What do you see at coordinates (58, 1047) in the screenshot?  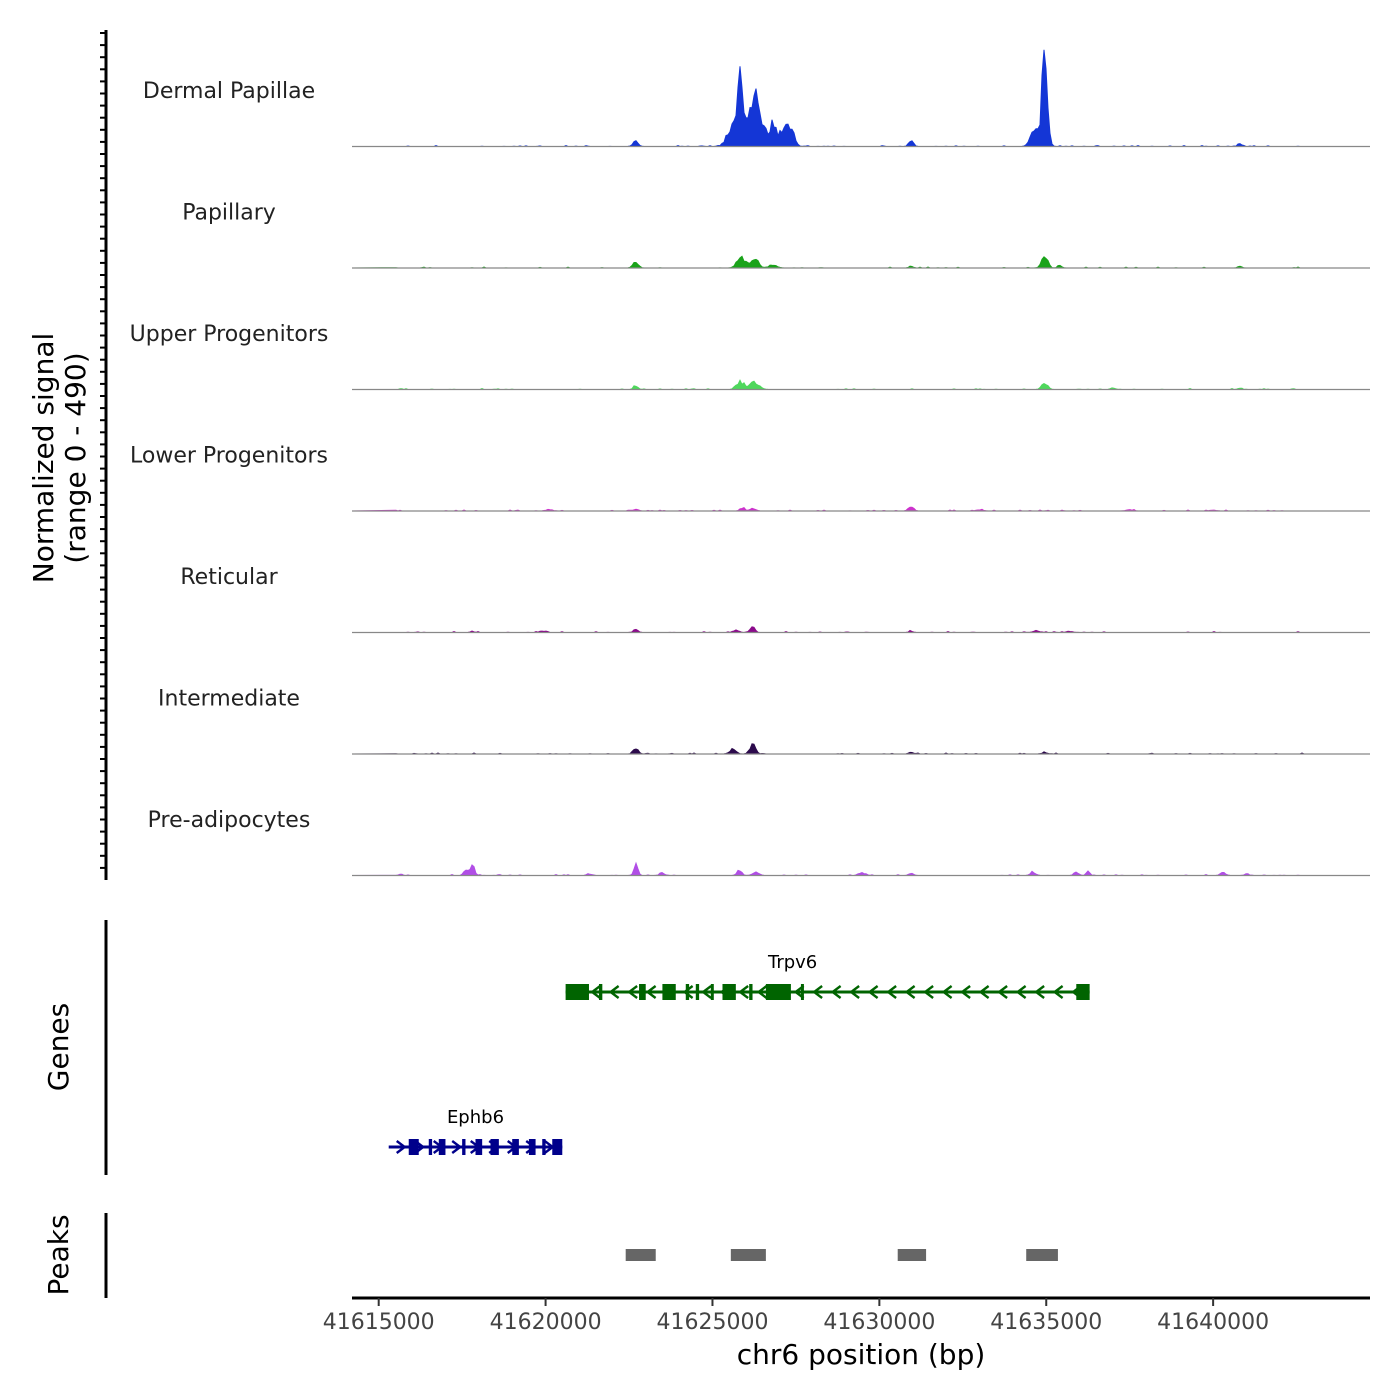 I see `genes-panel-label: Genes` at bounding box center [58, 1047].